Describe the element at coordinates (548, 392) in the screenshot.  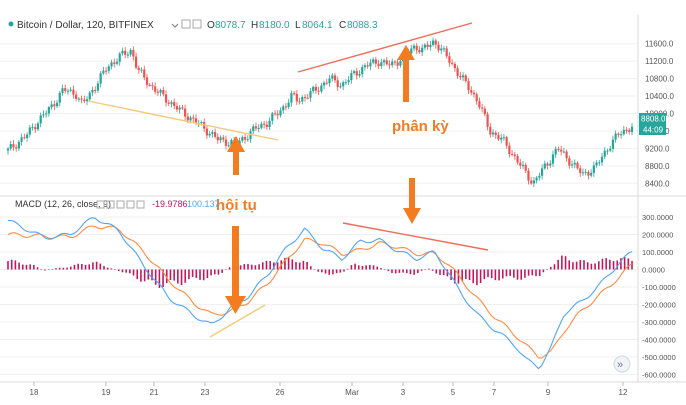
I see `time-tick-label: 9` at that location.